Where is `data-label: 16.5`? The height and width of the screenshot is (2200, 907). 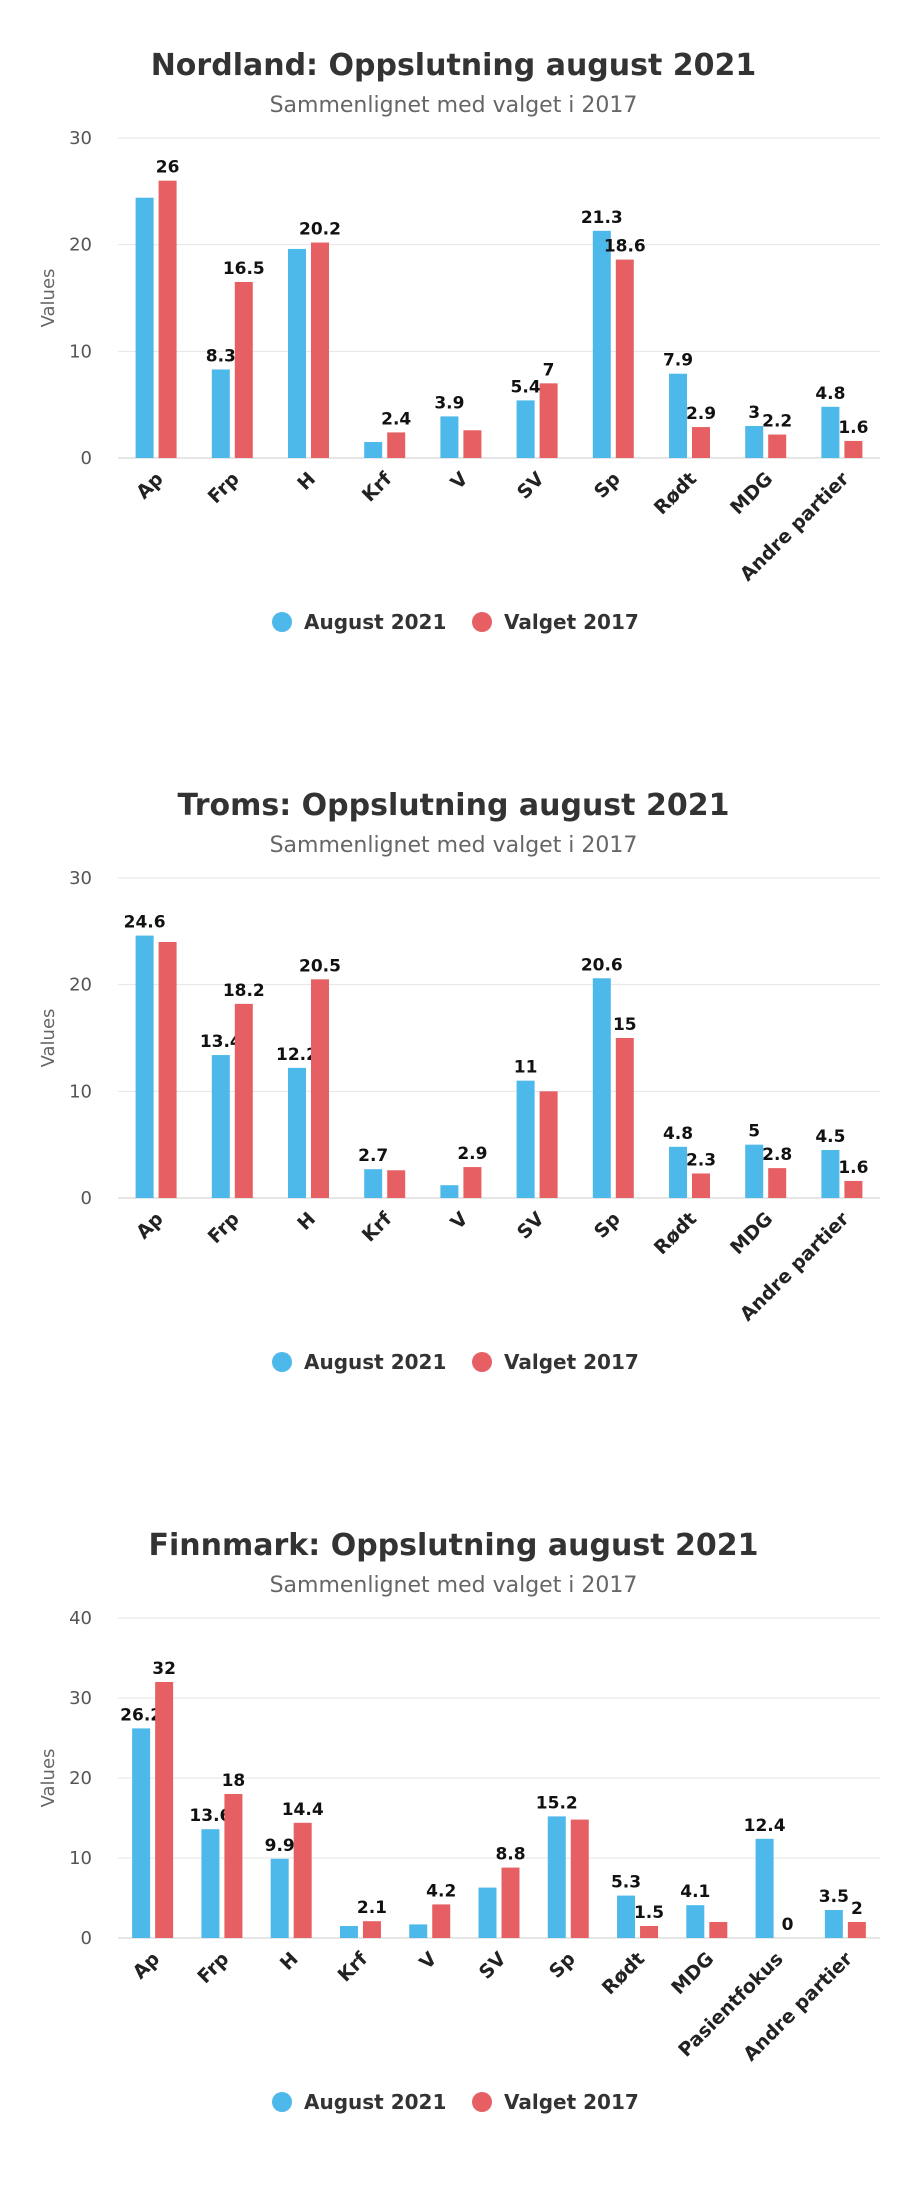 data-label: 16.5 is located at coordinates (244, 269).